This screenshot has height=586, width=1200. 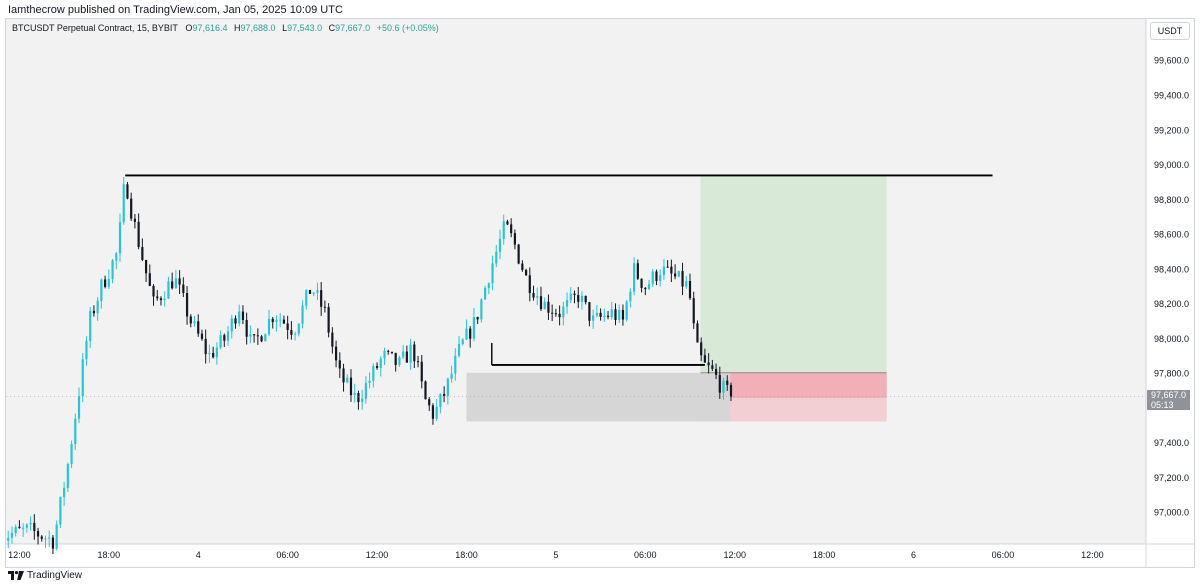 What do you see at coordinates (1170, 31) in the screenshot?
I see `currency-button: USDT` at bounding box center [1170, 31].